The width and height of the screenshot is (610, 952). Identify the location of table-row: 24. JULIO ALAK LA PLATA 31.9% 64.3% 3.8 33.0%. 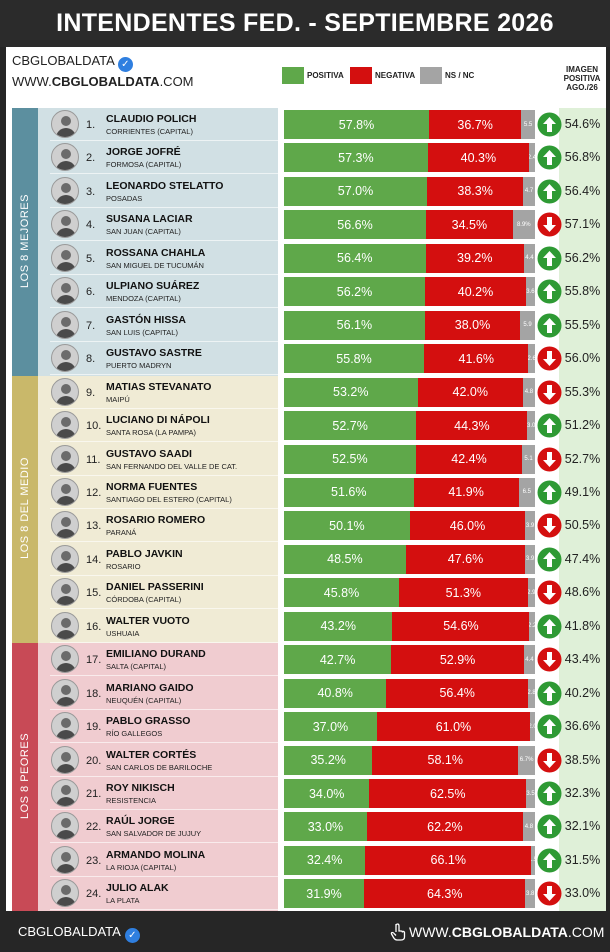
(309, 894).